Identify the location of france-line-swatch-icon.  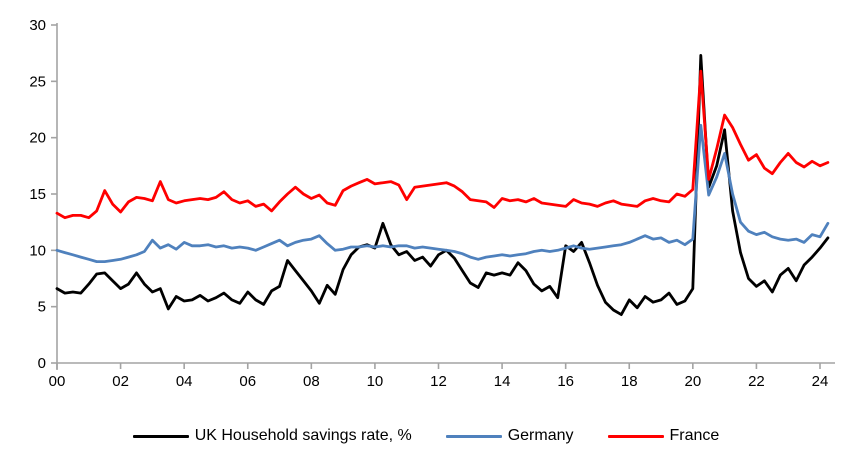
(635, 436).